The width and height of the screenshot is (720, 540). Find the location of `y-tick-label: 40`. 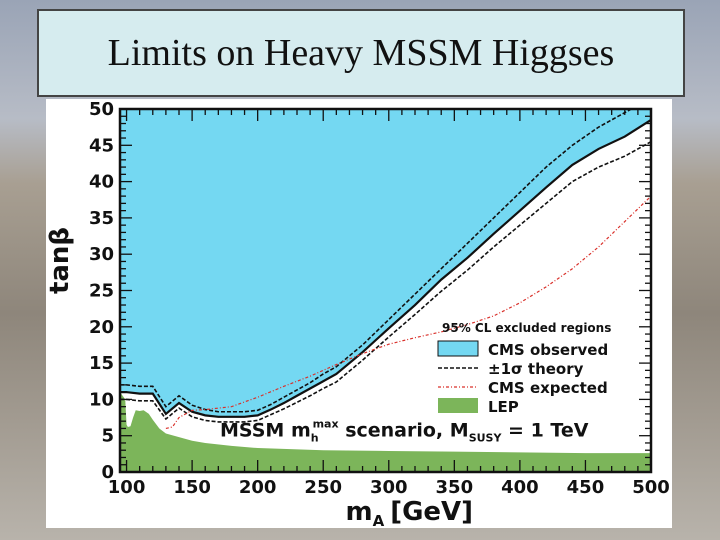

y-tick-label: 40 is located at coordinates (101, 182).